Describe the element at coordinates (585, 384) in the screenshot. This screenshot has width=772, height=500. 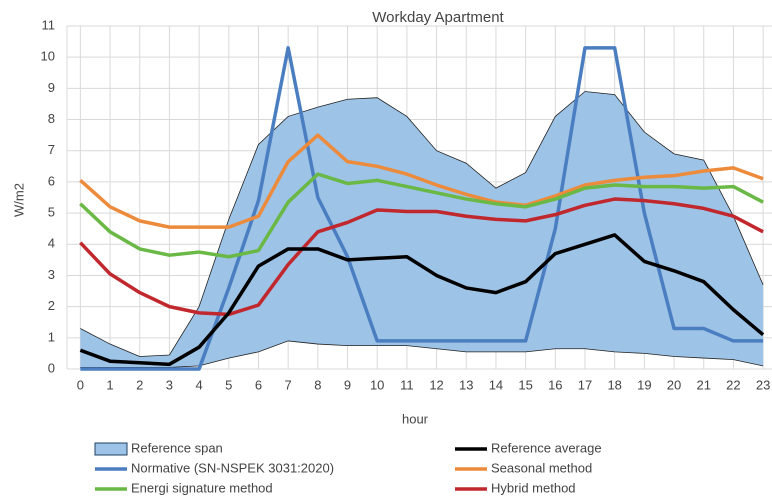
I see `x-tick-label: 17` at that location.